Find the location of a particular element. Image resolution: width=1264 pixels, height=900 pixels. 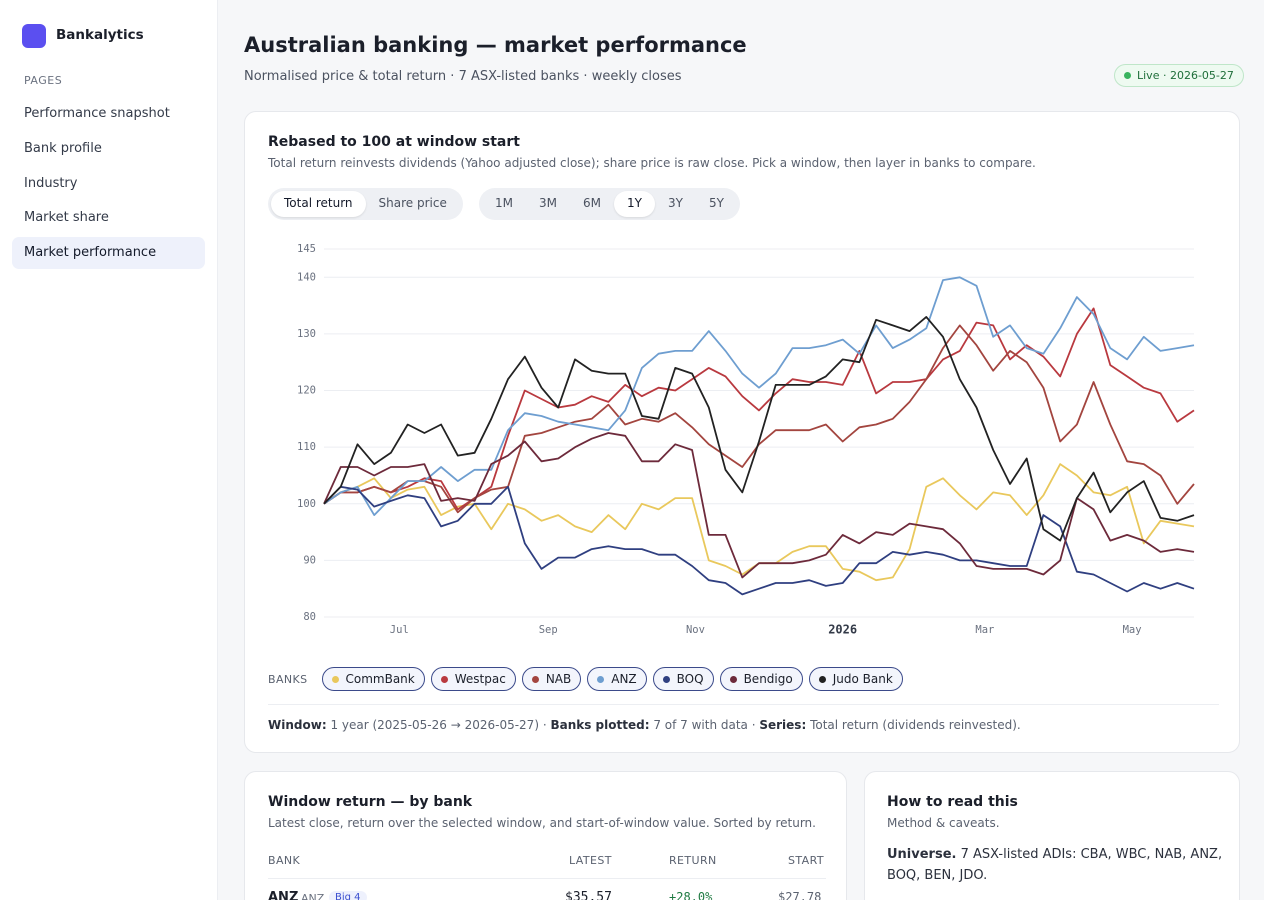

legend-chip: Westpac is located at coordinates (473, 679).